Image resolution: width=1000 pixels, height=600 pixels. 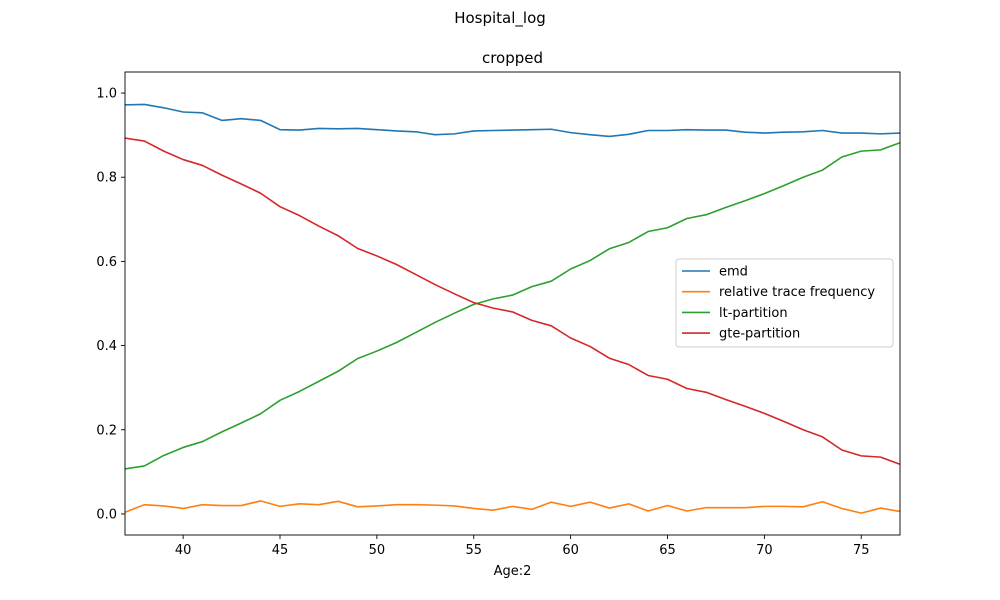 I want to click on y-tick-label: 0.0, so click(x=106, y=514).